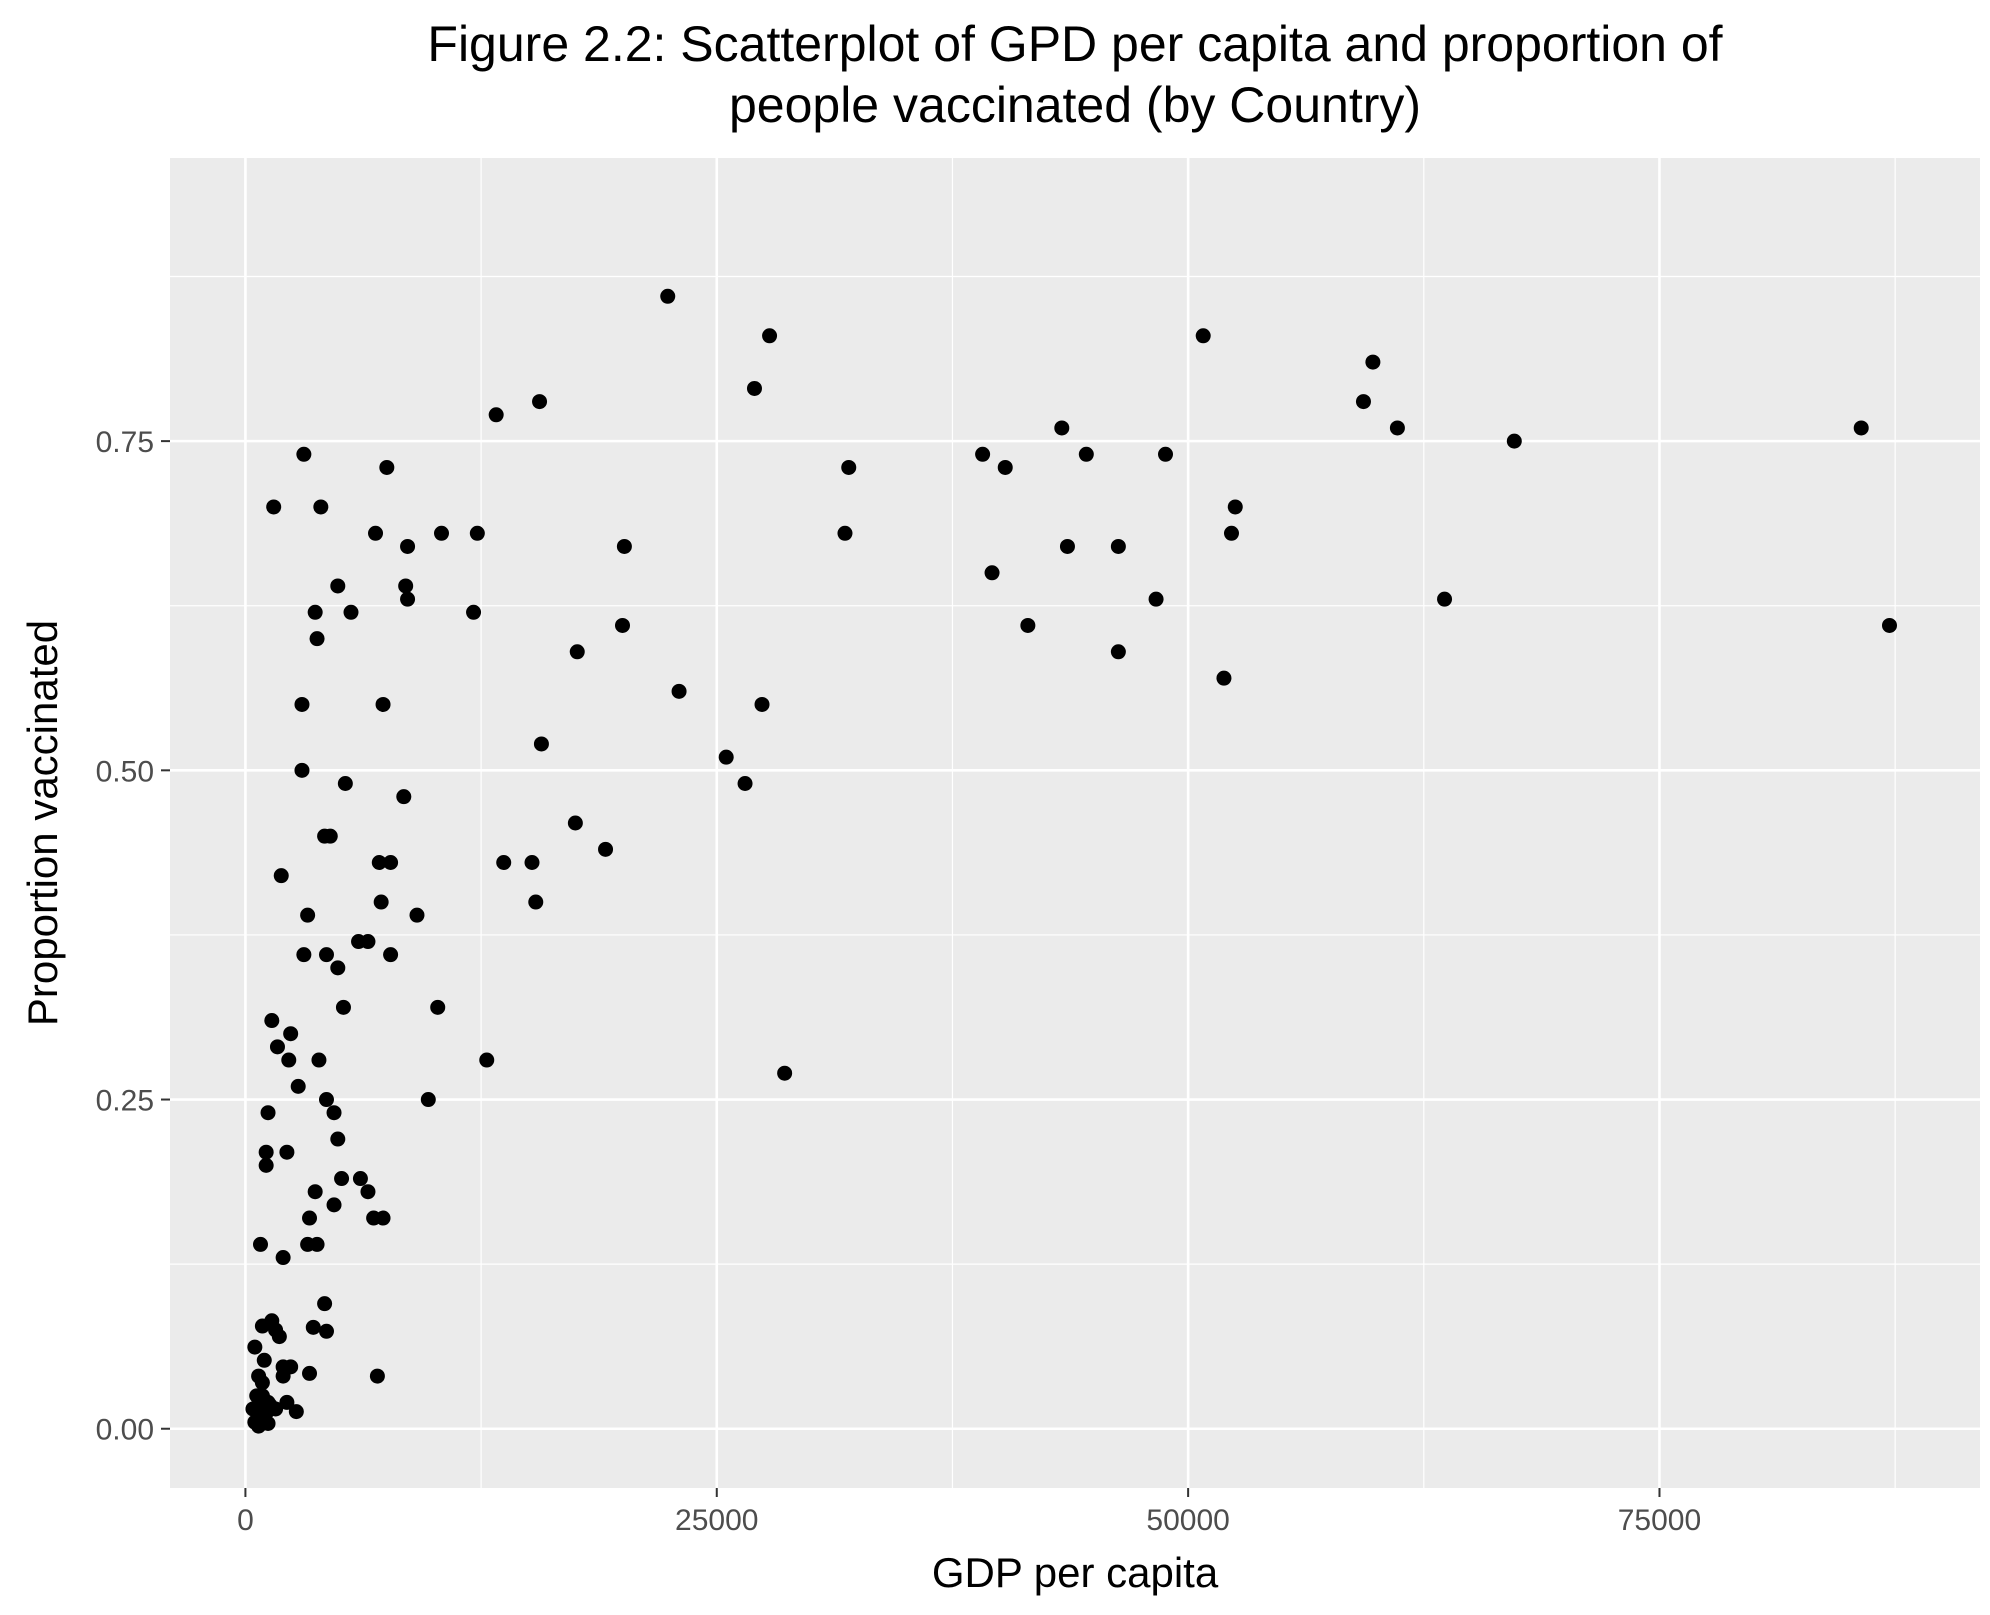  What do you see at coordinates (1075, 1572) in the screenshot?
I see `x-axis-label: GDP per capita` at bounding box center [1075, 1572].